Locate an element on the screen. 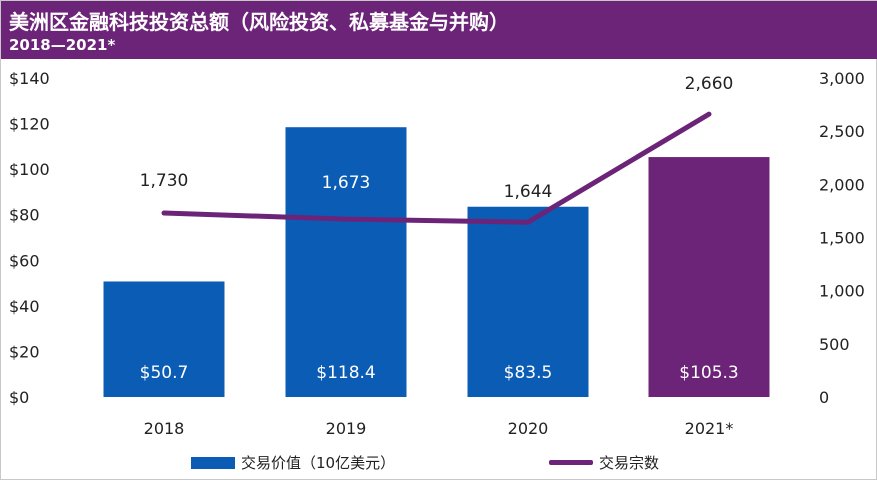  left-tick-label: $20 is located at coordinates (24, 351).